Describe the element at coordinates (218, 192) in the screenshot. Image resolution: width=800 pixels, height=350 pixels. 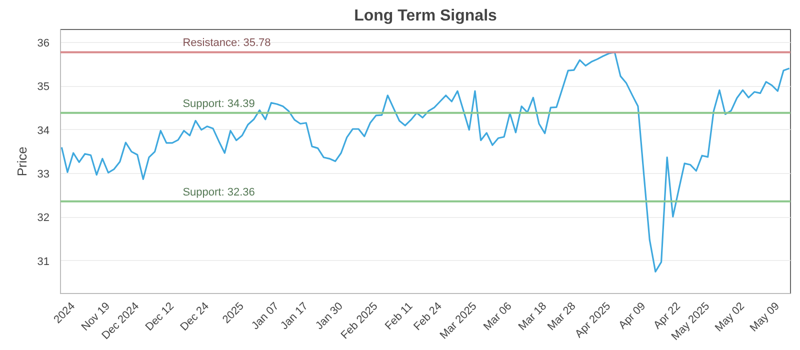
I see `ref-line-label: Support: 32.36` at that location.